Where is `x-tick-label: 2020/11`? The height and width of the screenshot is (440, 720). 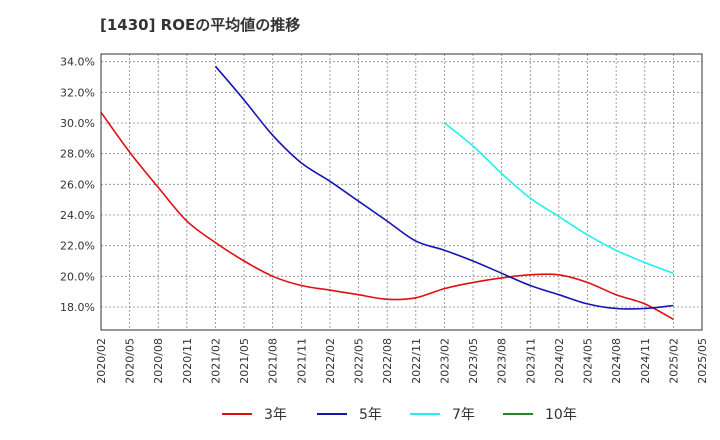
x-tick-label: 2020/11 is located at coordinates (187, 361).